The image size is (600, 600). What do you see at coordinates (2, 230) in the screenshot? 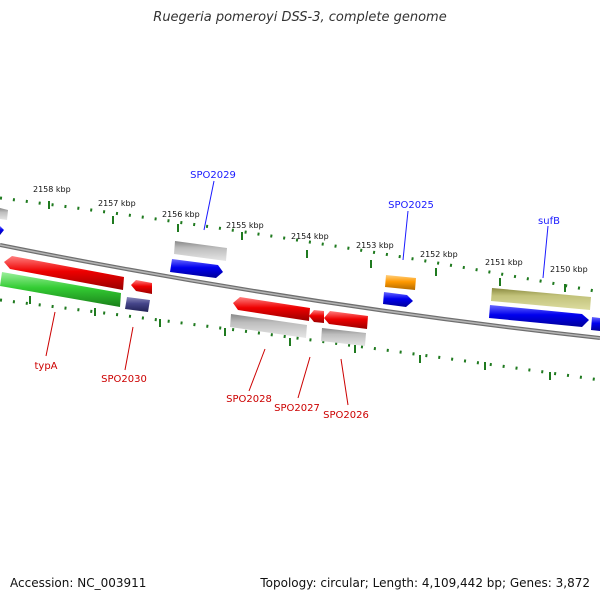
I see `gene-left-edge-blue` at bounding box center [2, 230].